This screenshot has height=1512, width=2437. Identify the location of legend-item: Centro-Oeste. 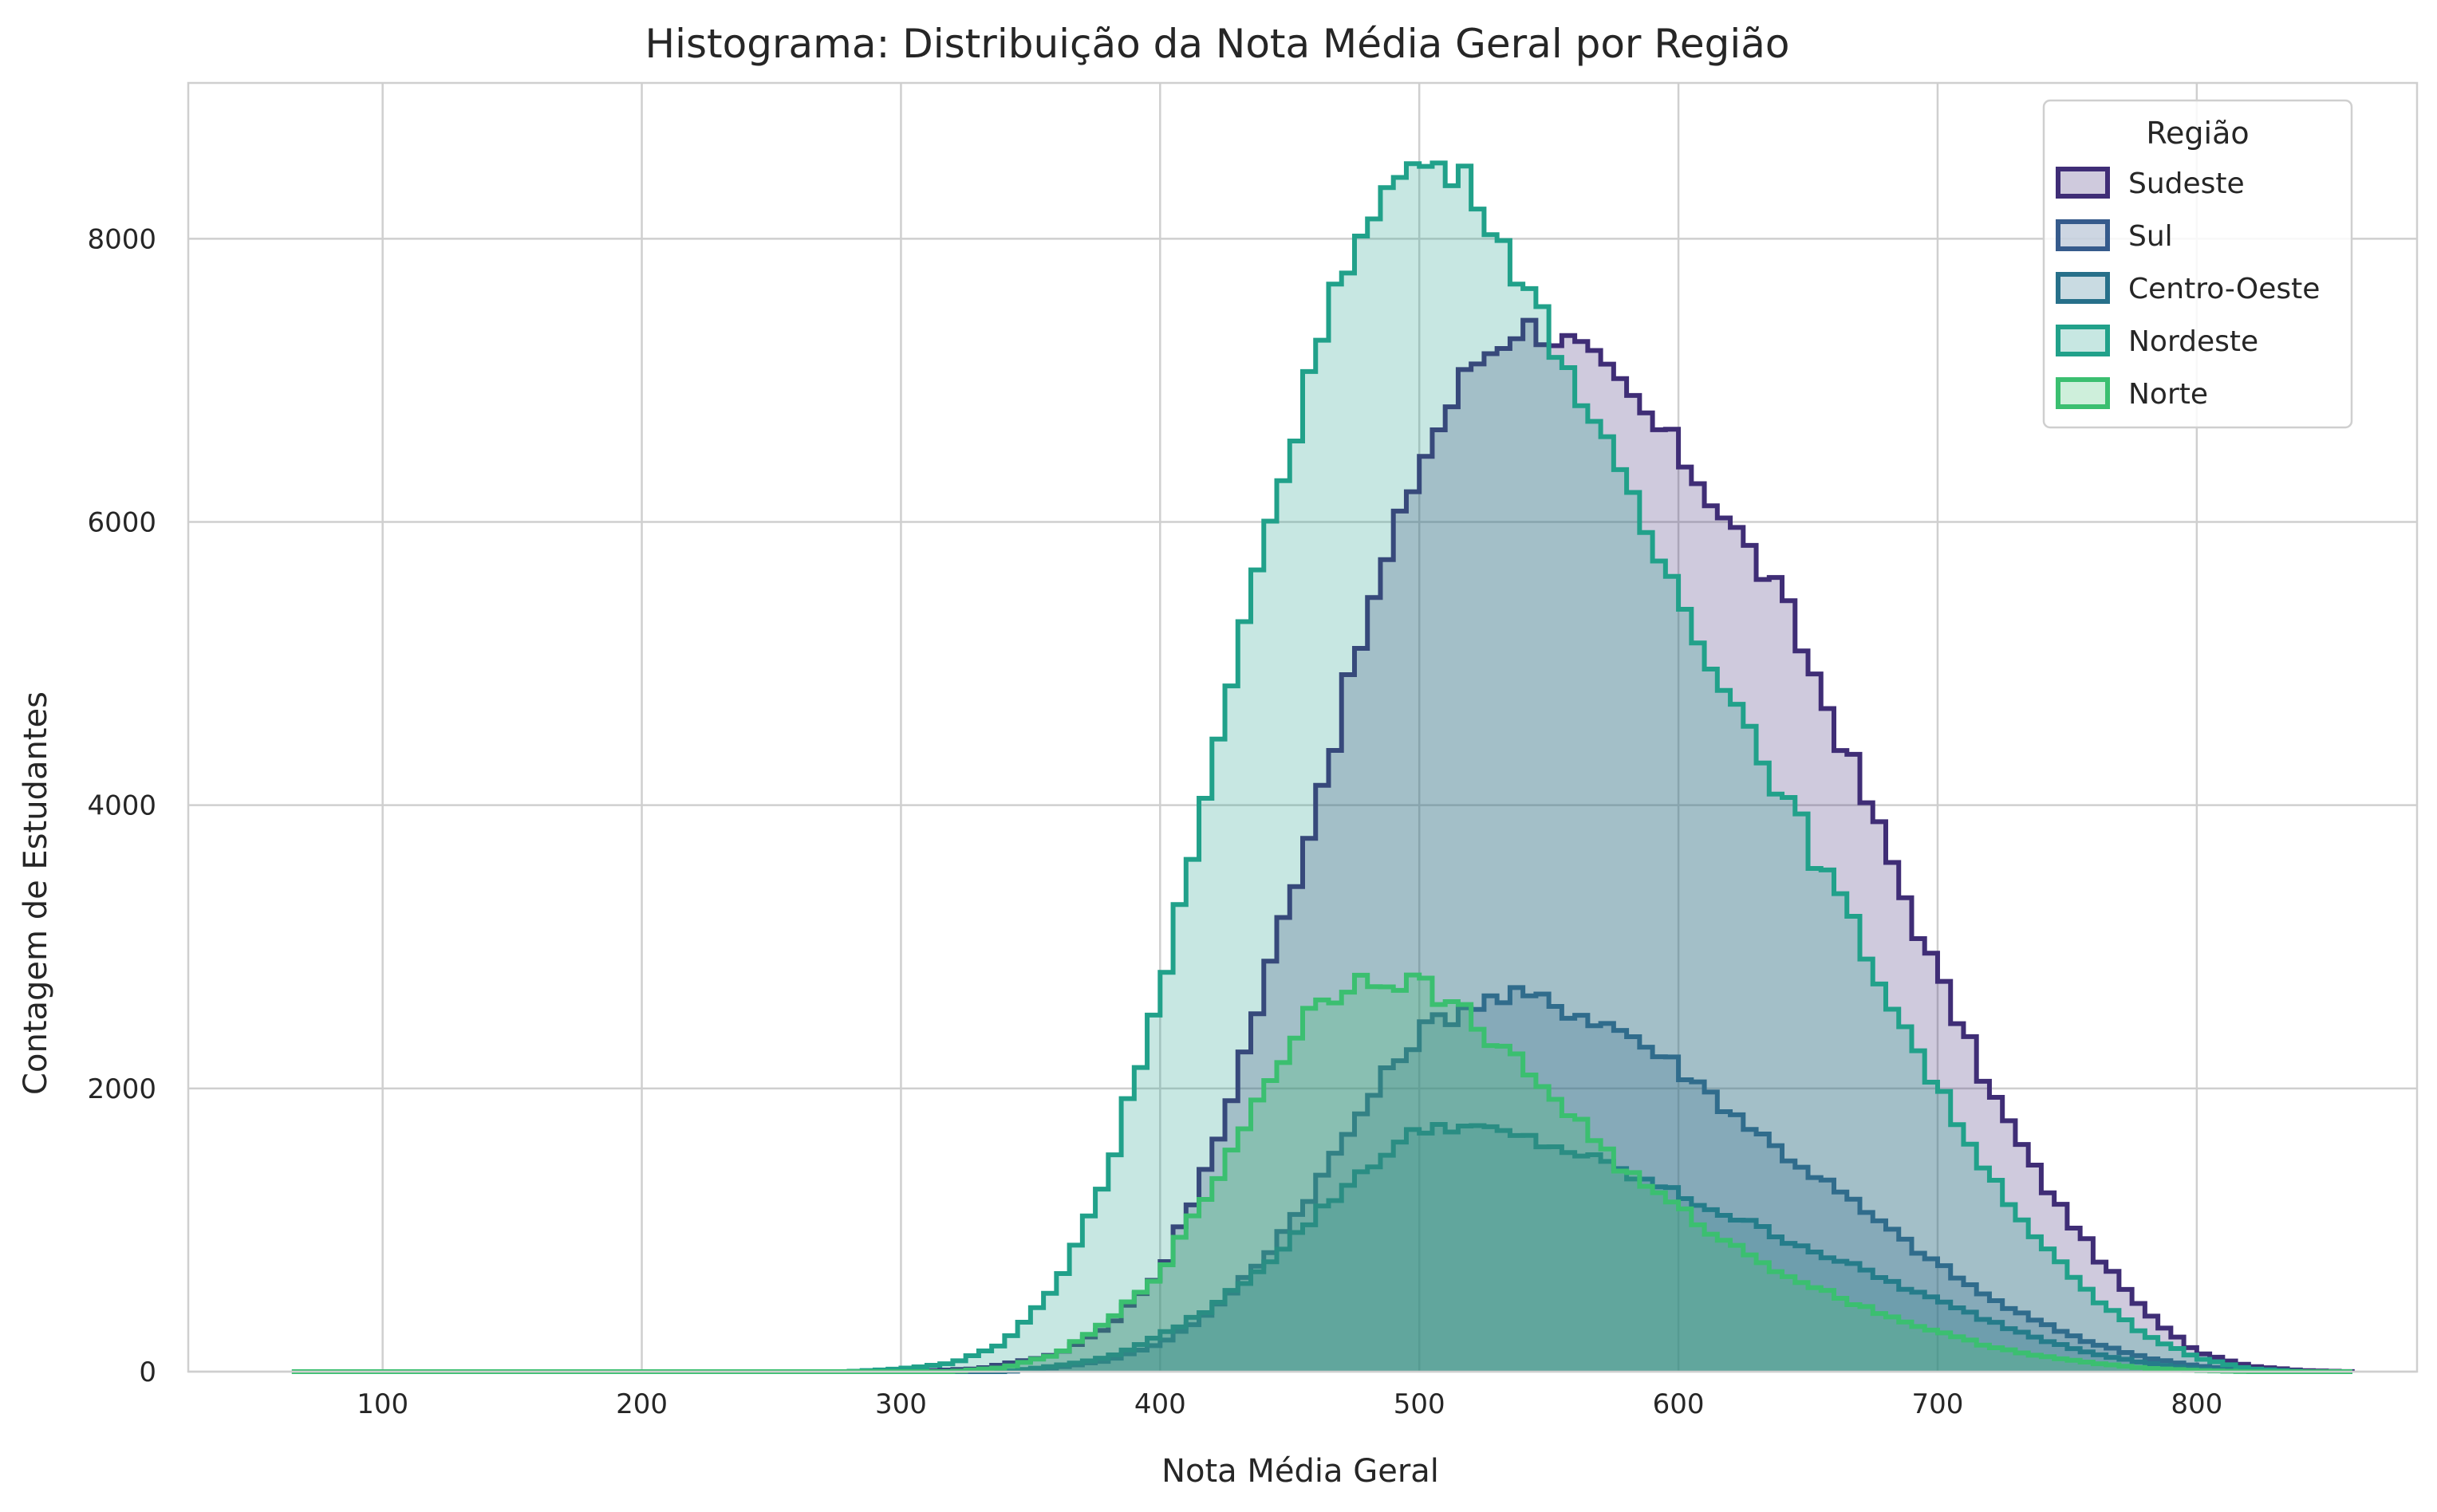
(2188, 288).